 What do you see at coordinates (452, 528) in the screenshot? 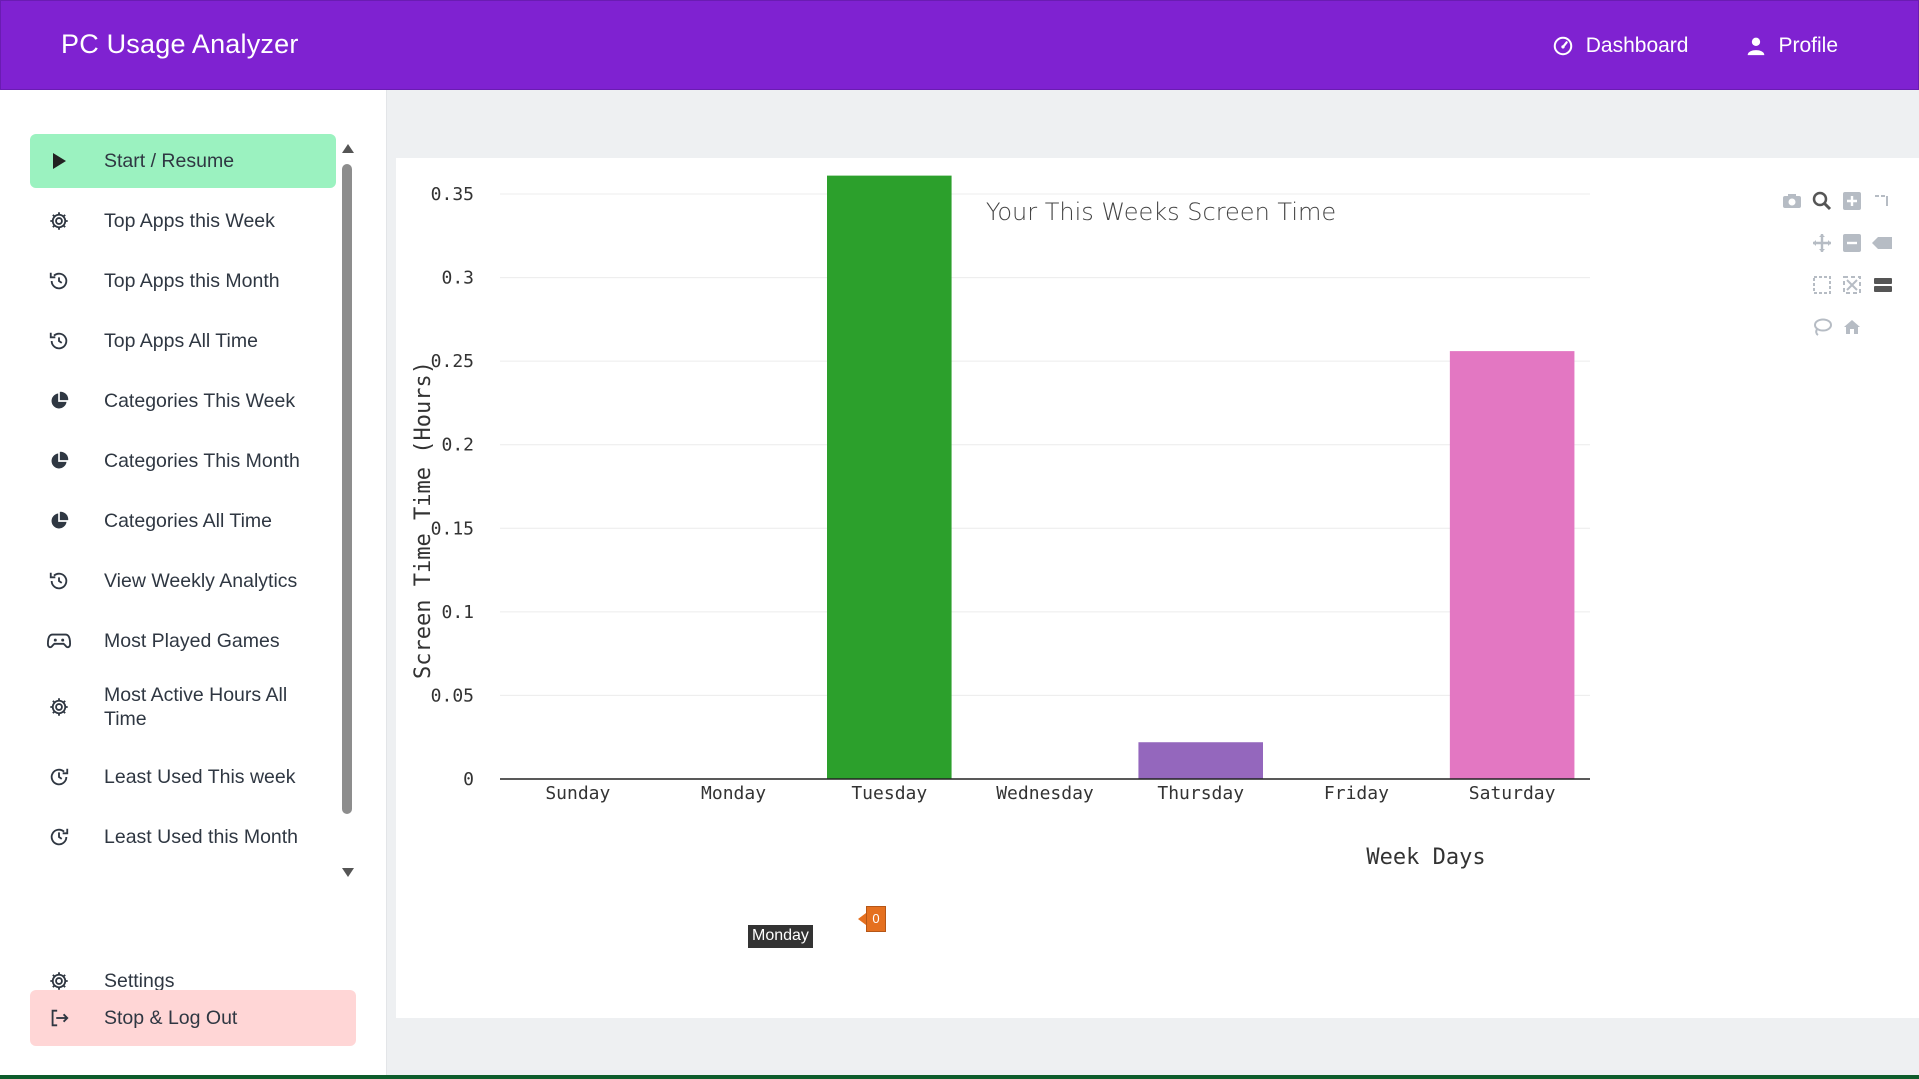
I see `y-tick-label: 0.15` at bounding box center [452, 528].